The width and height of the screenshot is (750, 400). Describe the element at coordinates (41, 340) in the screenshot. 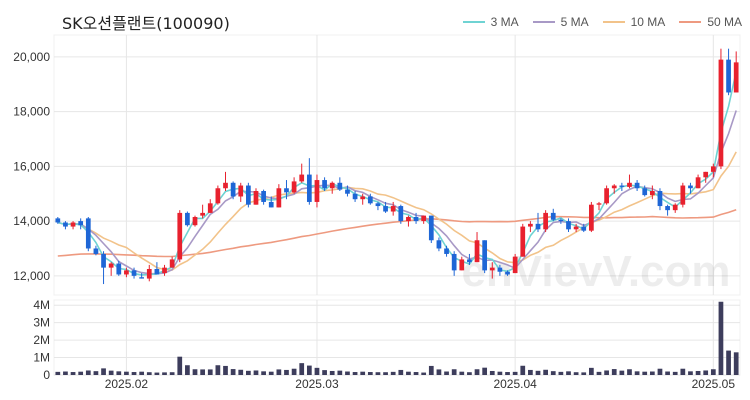

I see `volume-tick-label: 2M` at that location.